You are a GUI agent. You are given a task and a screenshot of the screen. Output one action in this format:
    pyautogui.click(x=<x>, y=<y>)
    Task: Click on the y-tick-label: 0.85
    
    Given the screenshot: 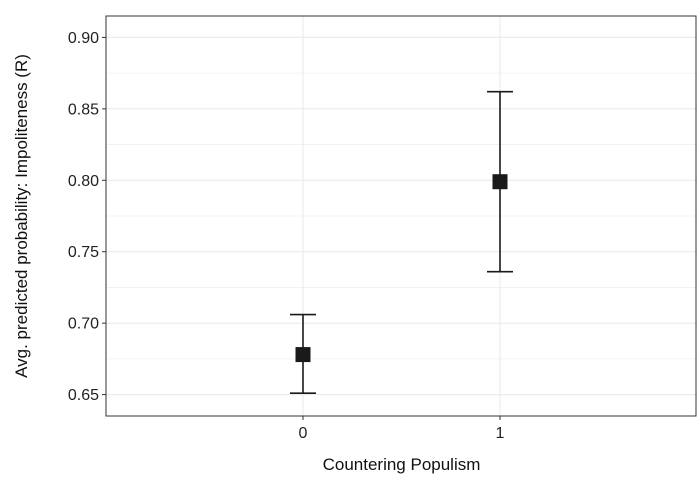 What is the action you would take?
    pyautogui.click(x=83, y=109)
    